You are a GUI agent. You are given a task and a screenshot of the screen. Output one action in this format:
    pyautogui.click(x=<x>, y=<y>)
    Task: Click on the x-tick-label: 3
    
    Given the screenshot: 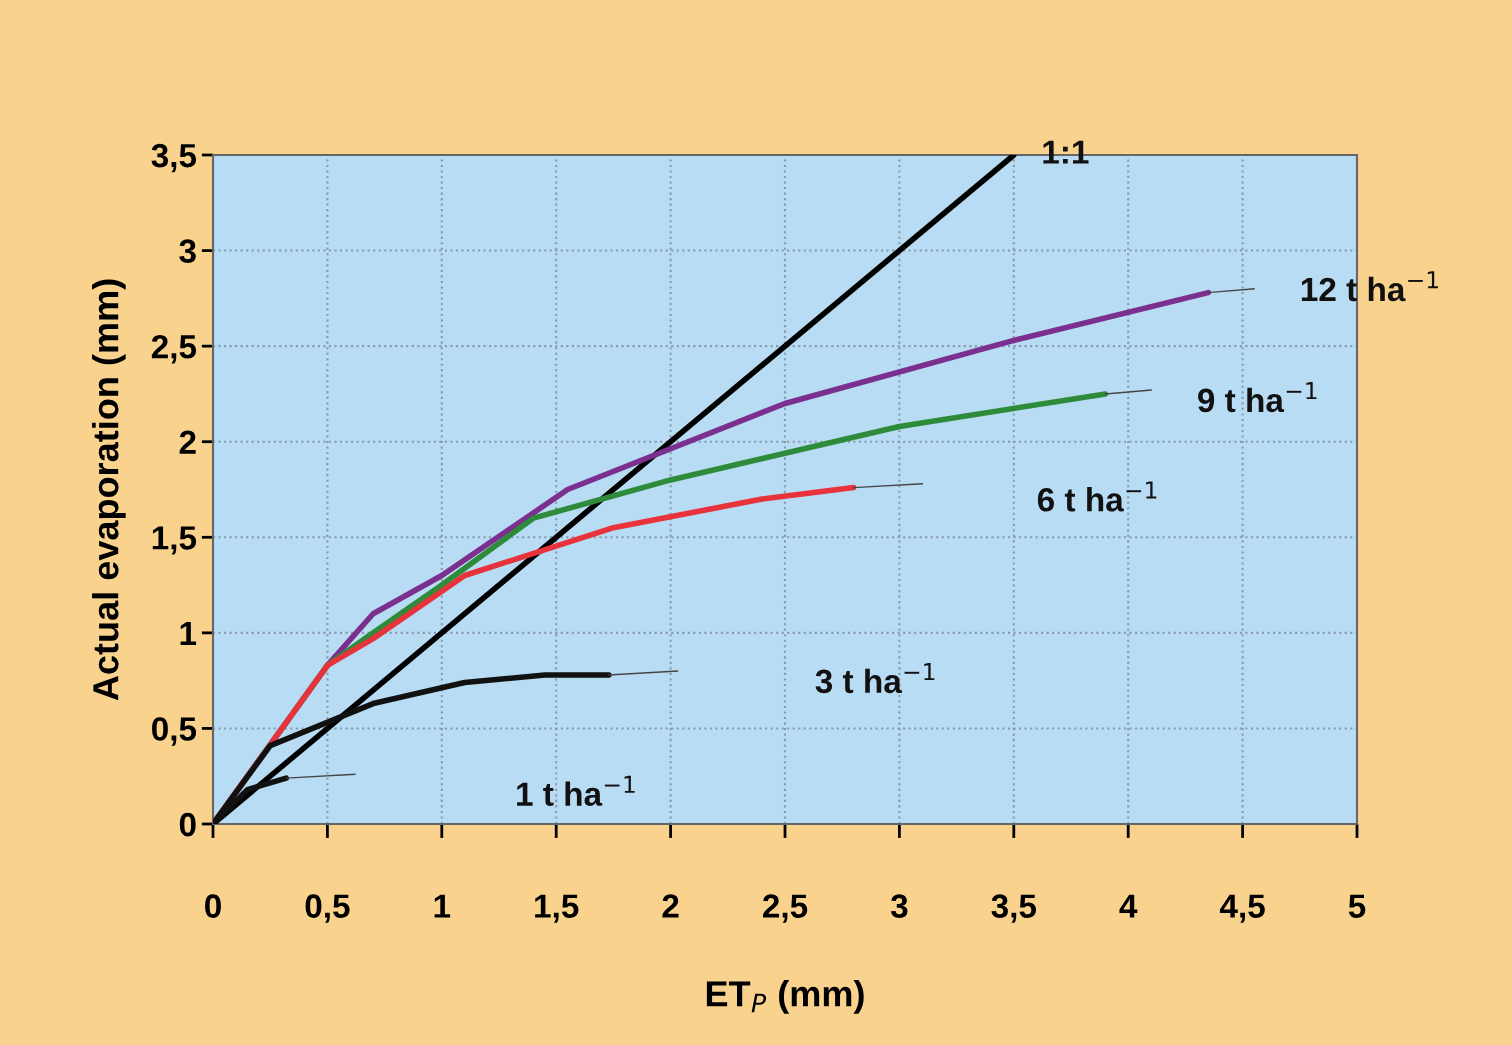 What is the action you would take?
    pyautogui.click(x=899, y=906)
    